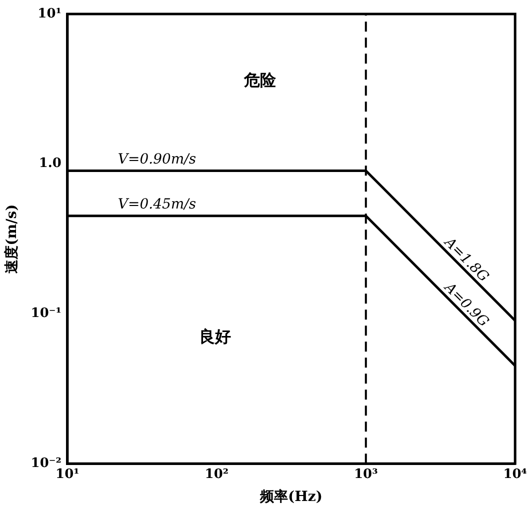 Image resolution: width=530 pixels, height=510 pixels. What do you see at coordinates (515, 474) in the screenshot?
I see `x-tick-label: 10⁴` at bounding box center [515, 474].